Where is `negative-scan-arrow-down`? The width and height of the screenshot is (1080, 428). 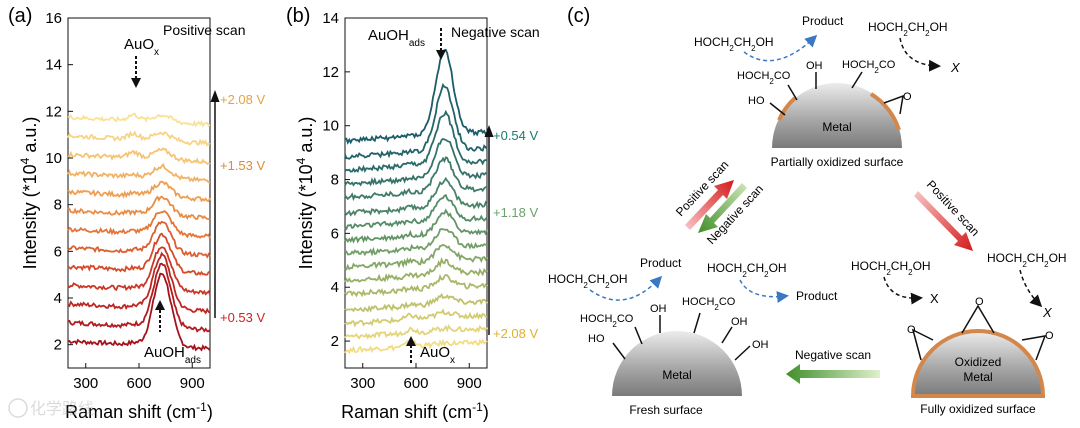 negative-scan-arrow-down is located at coordinates (722, 208).